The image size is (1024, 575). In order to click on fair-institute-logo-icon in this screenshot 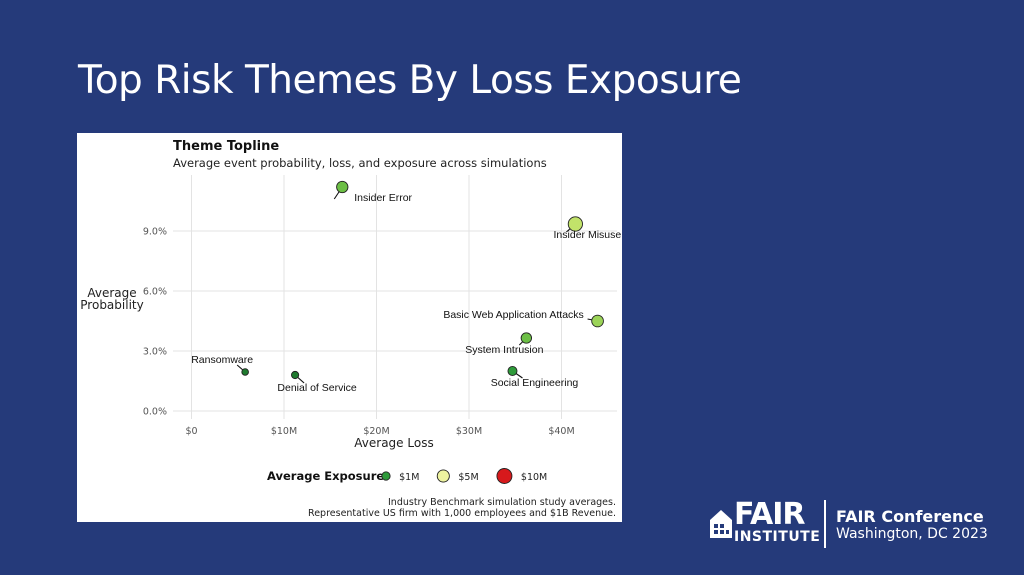, I will do `click(721, 524)`.